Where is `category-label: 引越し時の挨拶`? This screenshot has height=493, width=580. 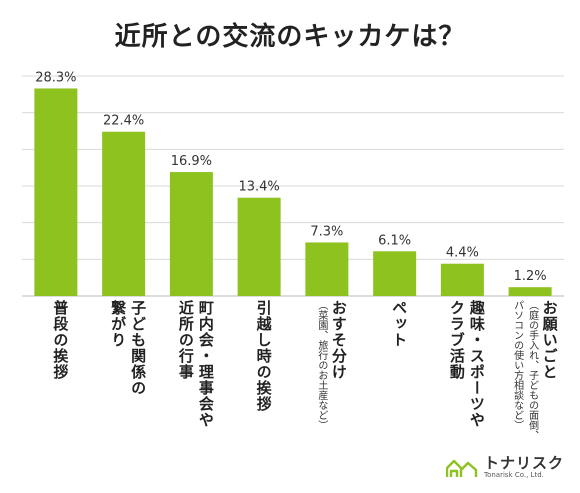
category-label: 引越し時の挨拶 is located at coordinates (263, 356).